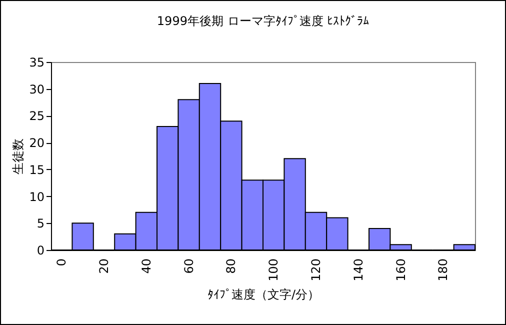  What do you see at coordinates (401, 270) in the screenshot?
I see `x-tick-label: 160` at bounding box center [401, 270].